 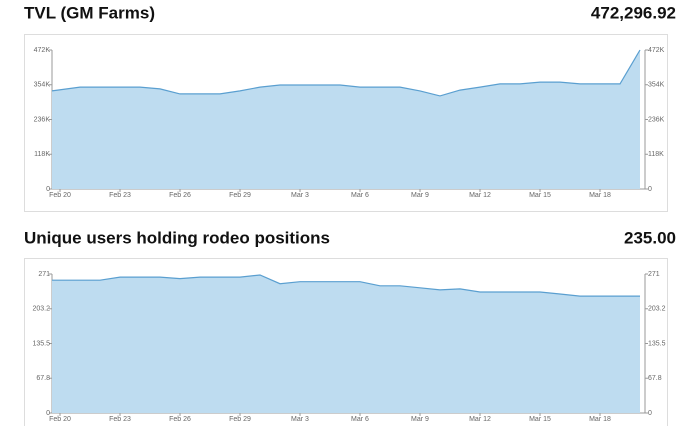 What do you see at coordinates (177, 237) in the screenshot?
I see `panel-title: Unique users holding rodeo positions` at bounding box center [177, 237].